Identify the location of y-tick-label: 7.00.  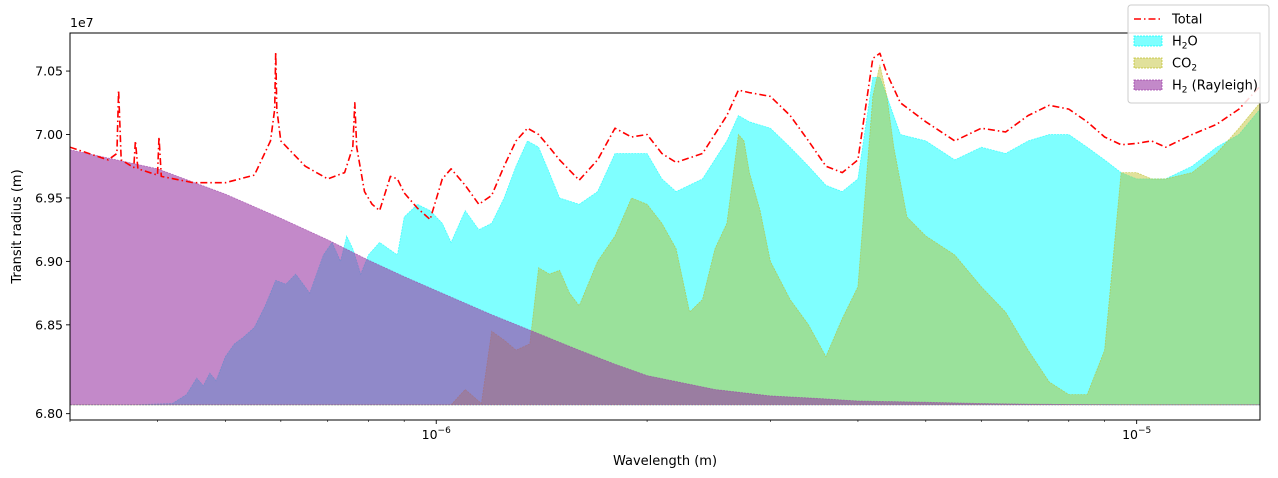
(49, 134).